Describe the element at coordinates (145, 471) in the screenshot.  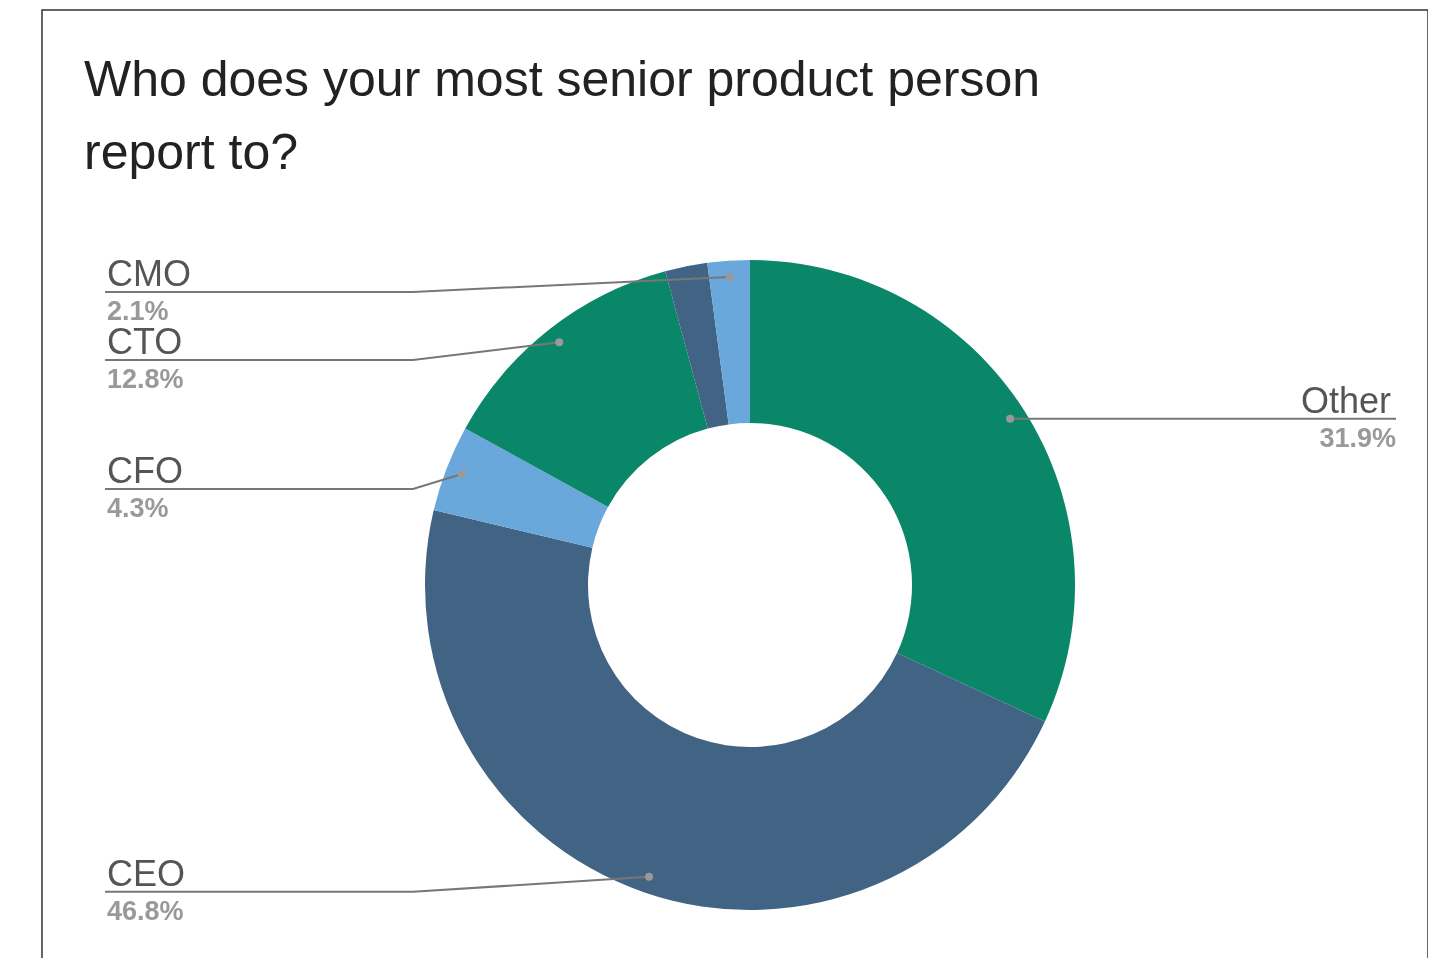
I see `slice-label: CFO` at that location.